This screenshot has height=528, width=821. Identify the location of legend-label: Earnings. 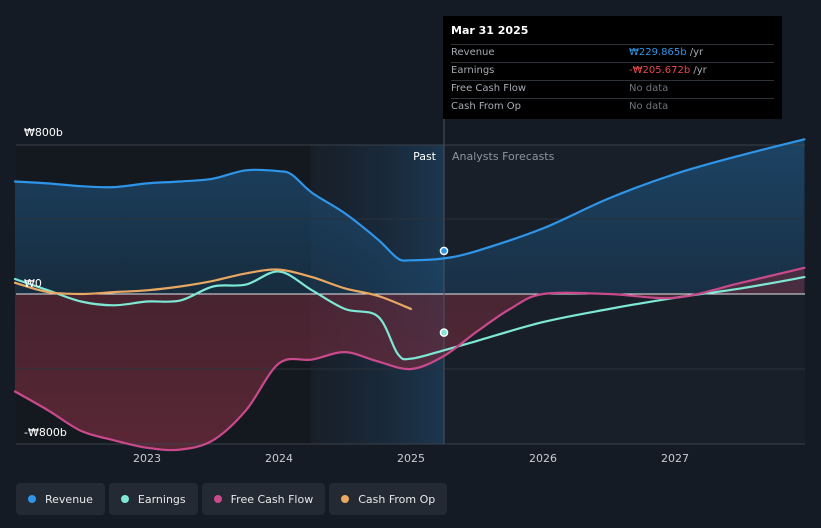
(161, 499).